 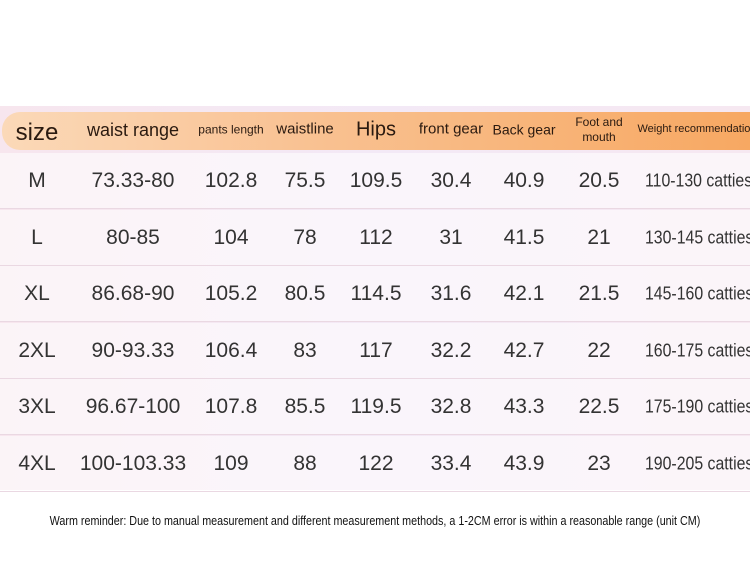 What do you see at coordinates (599, 237) in the screenshot?
I see `table-cell: 21` at bounding box center [599, 237].